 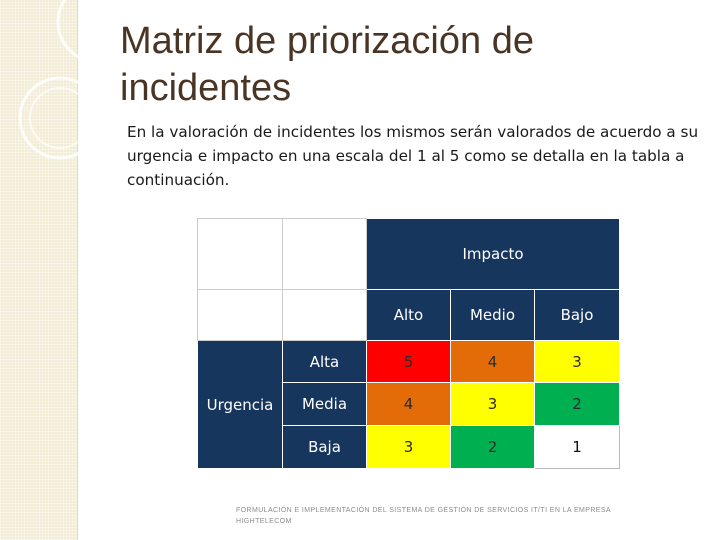 What do you see at coordinates (324, 404) in the screenshot?
I see `urgency-level-media: Media` at bounding box center [324, 404].